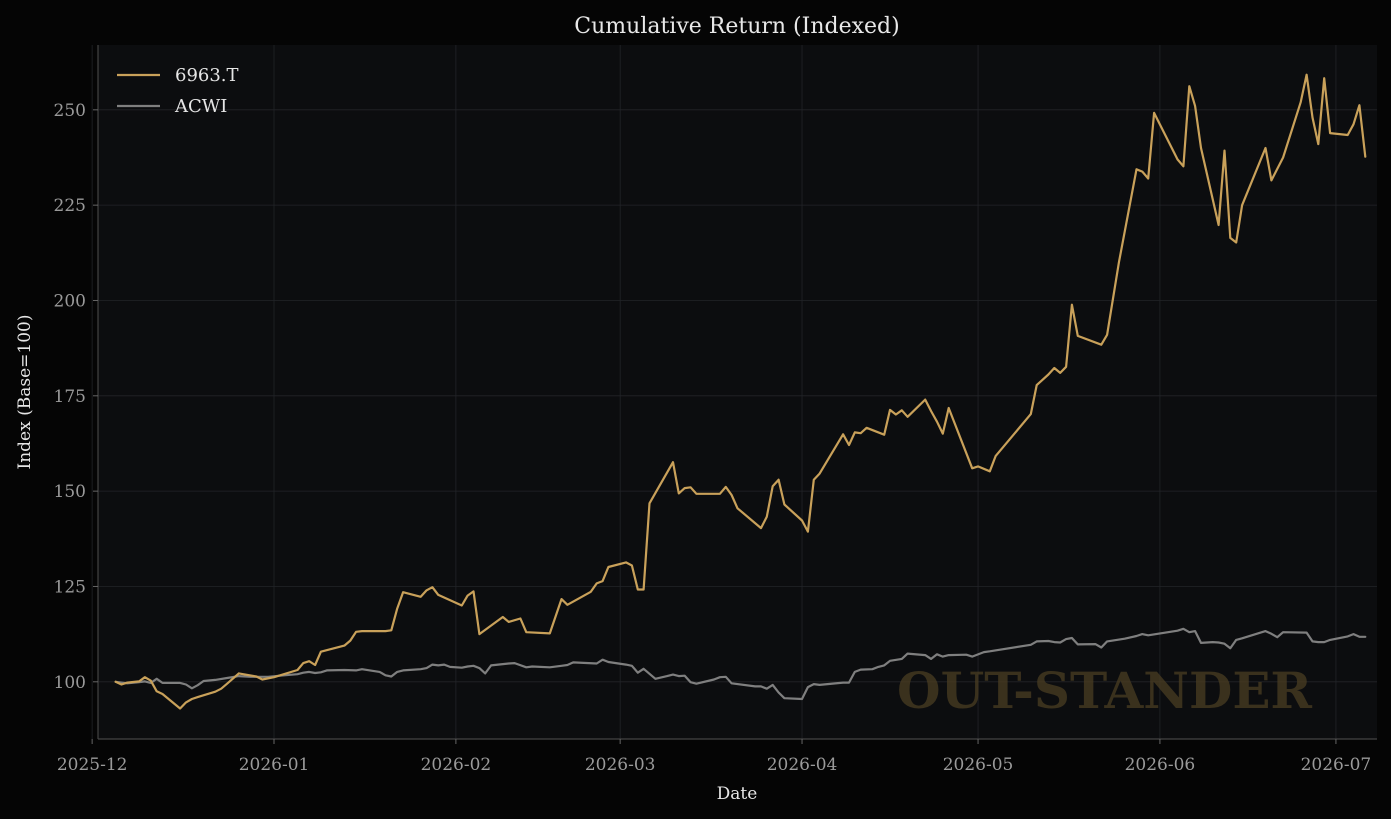  What do you see at coordinates (620, 765) in the screenshot?
I see `x-tick-label: 2026-03` at bounding box center [620, 765].